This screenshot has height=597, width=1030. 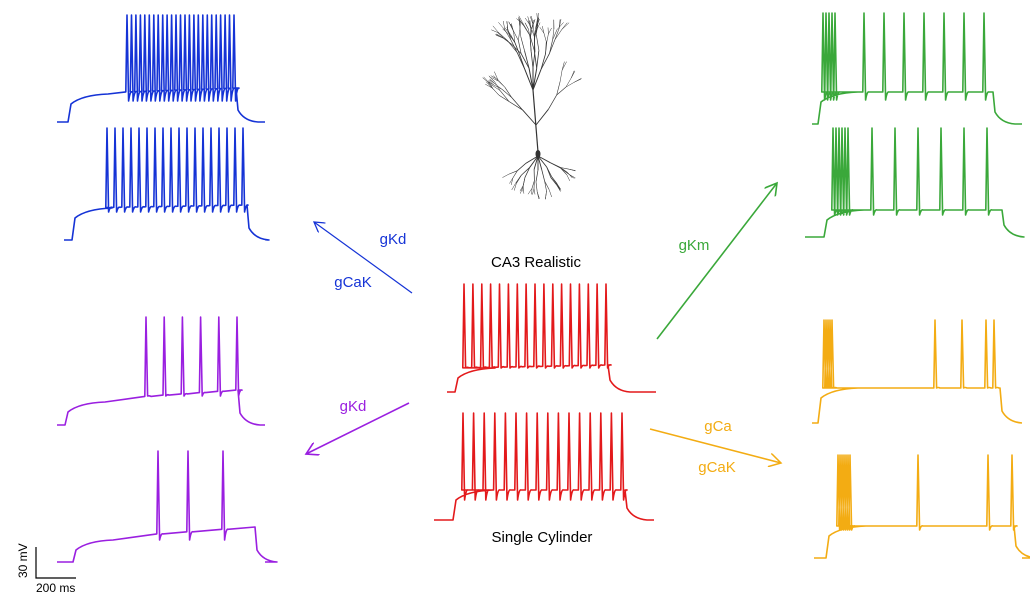 I want to click on scale-bar: 30 mV 200 ms, so click(x=46, y=569).